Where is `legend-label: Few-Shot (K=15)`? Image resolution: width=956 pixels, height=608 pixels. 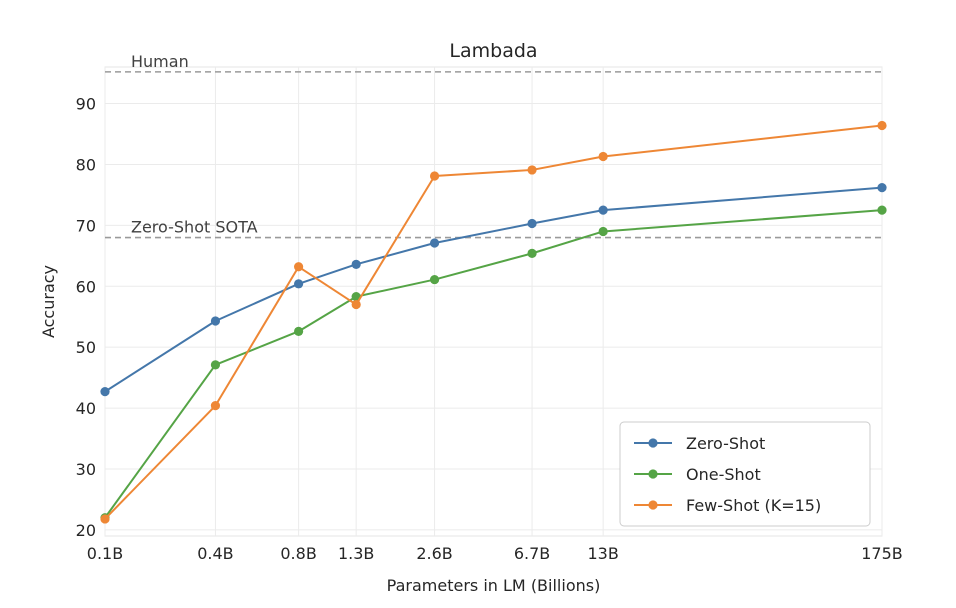 legend-label: Few-Shot (K=15) is located at coordinates (753, 505).